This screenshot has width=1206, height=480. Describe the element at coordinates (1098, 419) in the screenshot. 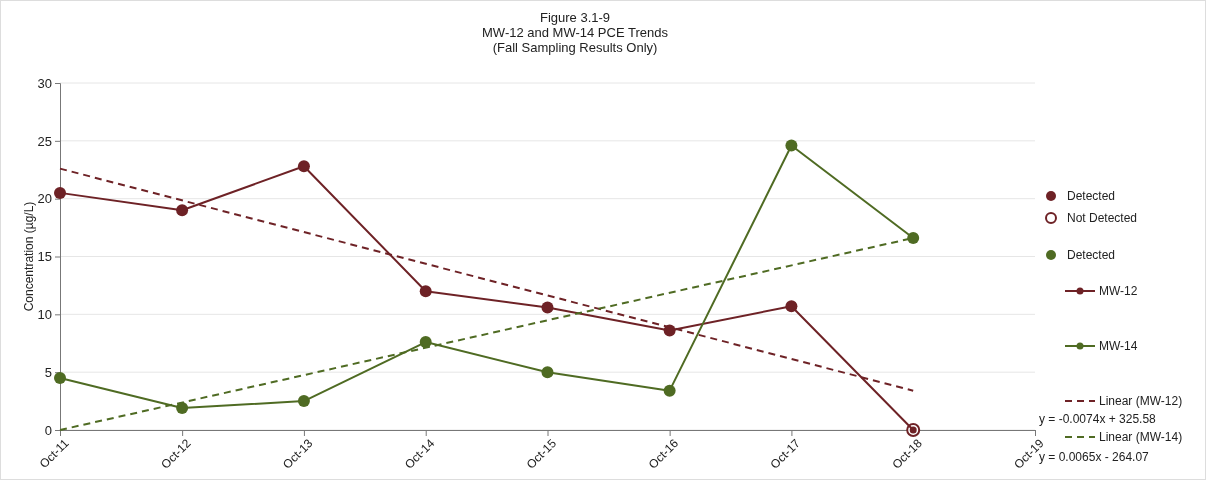

I see `text: y = -0.0074x + 325.58` at that location.